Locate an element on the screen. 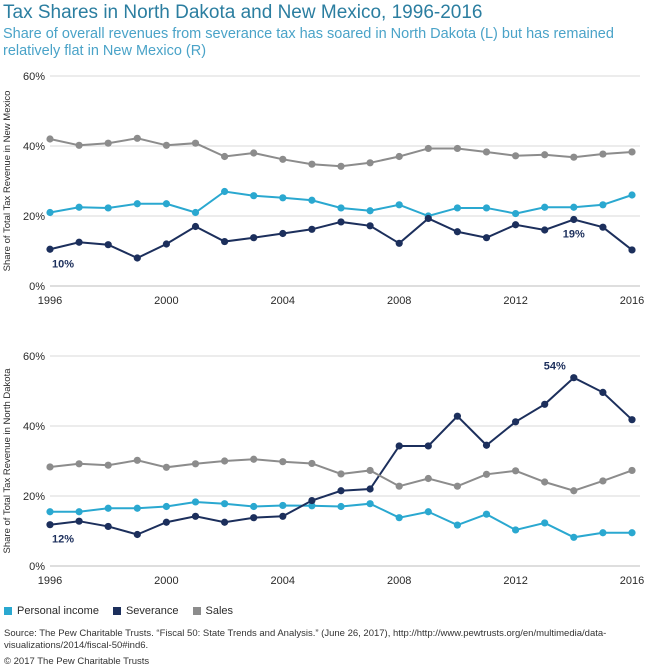 This screenshot has width=650, height=669. x-tick-label: 2016 is located at coordinates (632, 581).